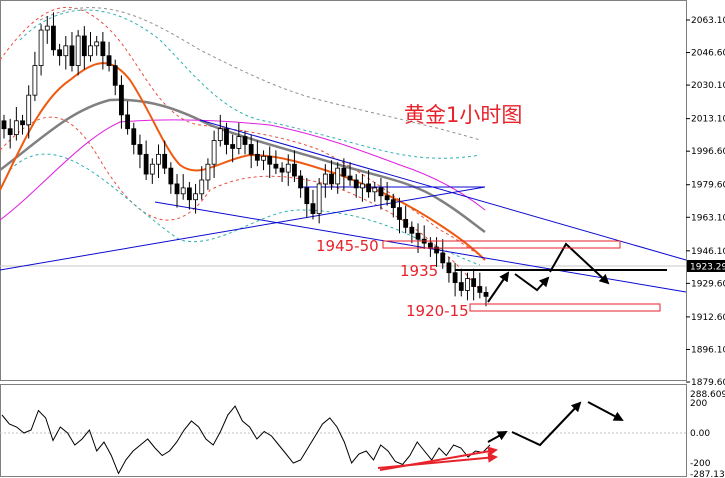 This screenshot has height=478, width=725. Describe the element at coordinates (419, 271) in the screenshot. I see `level-mid-label: 1935` at that location.